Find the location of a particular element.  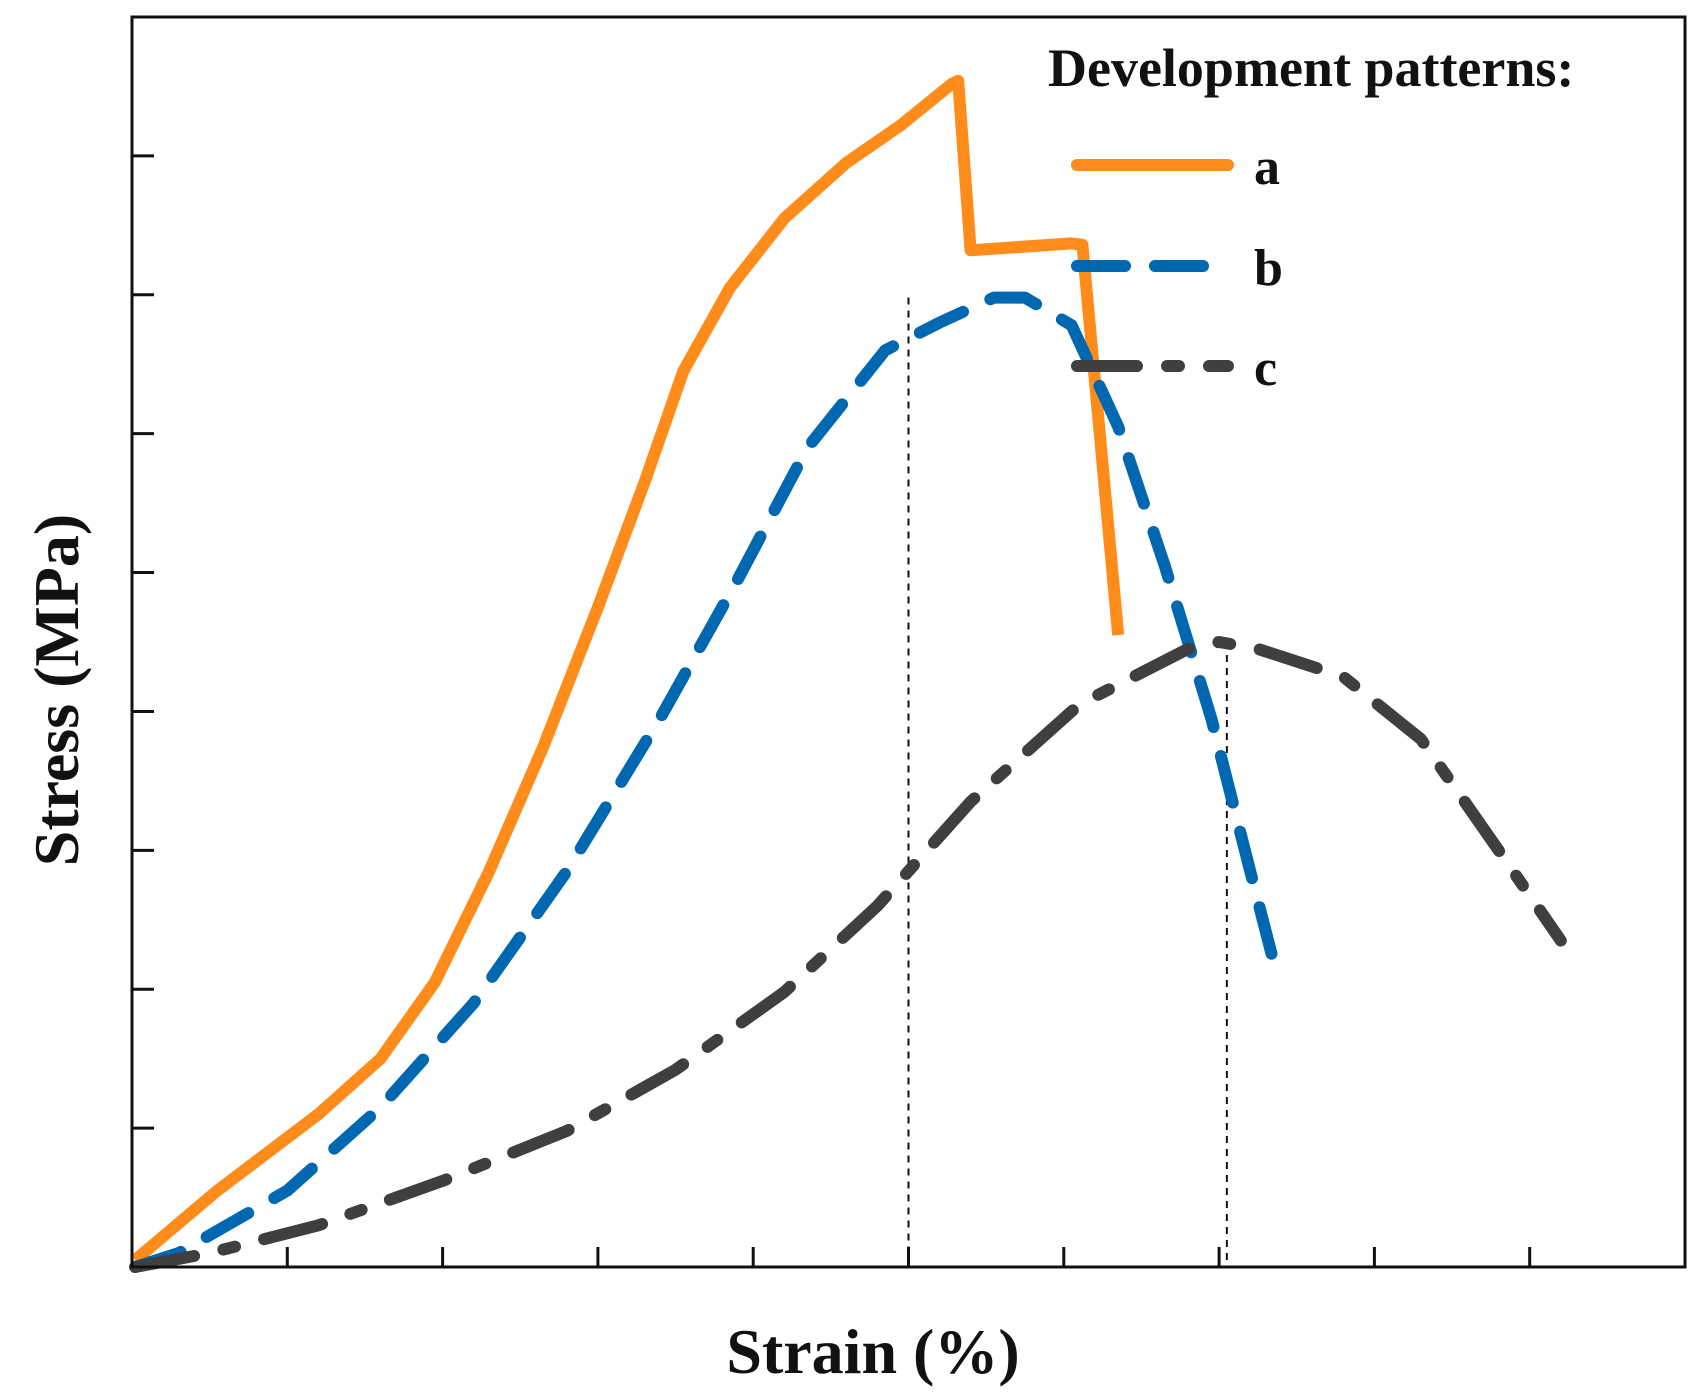

y-axis-title: Stress (MPa) is located at coordinates (56, 690).